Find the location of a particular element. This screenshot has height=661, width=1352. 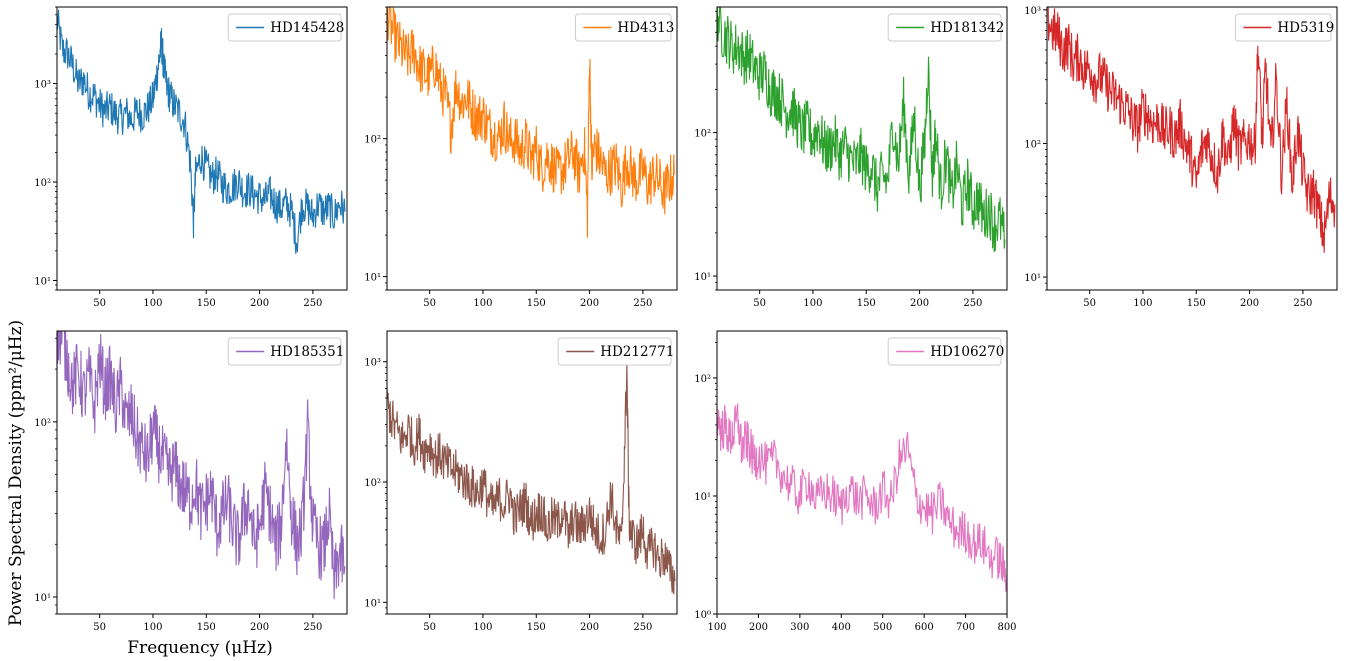

legend-label: HD4313 is located at coordinates (645, 28).